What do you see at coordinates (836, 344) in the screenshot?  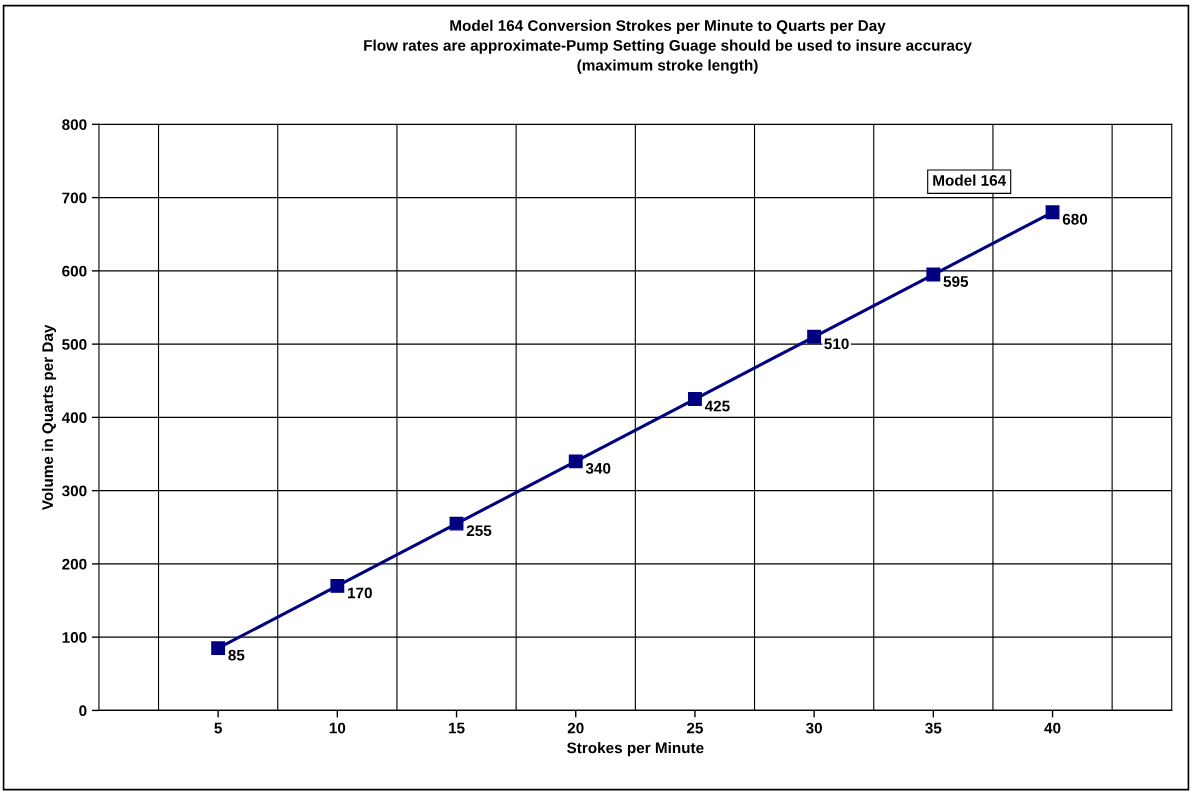 I see `data-label: 510` at bounding box center [836, 344].